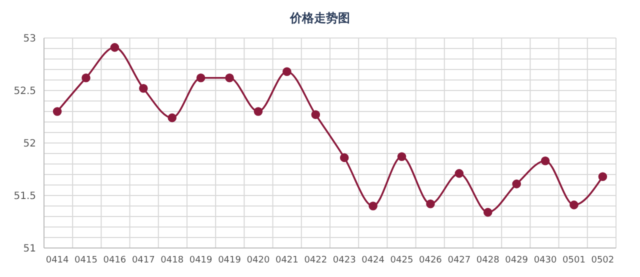 Image resolution: width=640 pixels, height=277 pixels. What do you see at coordinates (602, 260) in the screenshot?
I see `x-tick-label: 0502` at bounding box center [602, 260].